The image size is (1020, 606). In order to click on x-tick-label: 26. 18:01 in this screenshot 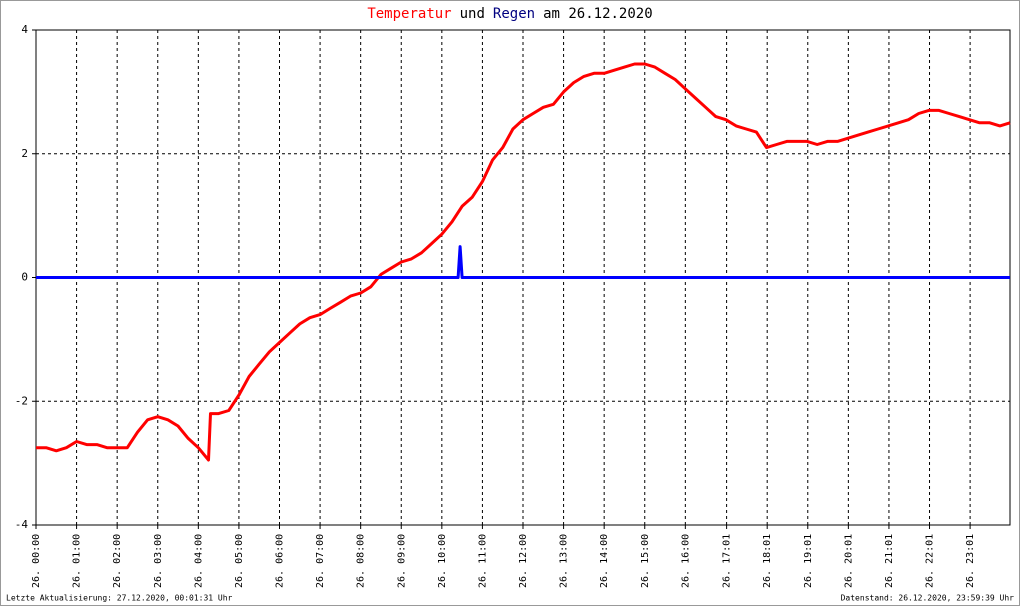, I will do `click(767, 561)`.